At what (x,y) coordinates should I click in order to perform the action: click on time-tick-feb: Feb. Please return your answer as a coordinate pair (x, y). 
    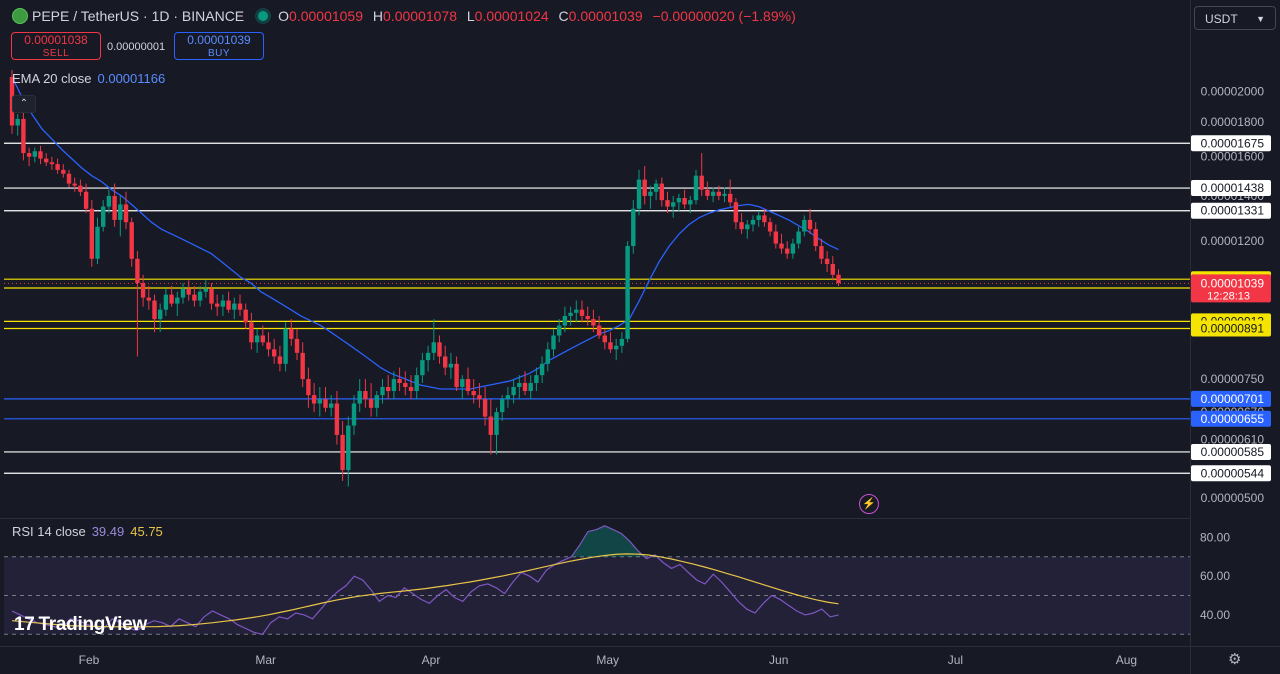
    Looking at the image, I should click on (89, 660).